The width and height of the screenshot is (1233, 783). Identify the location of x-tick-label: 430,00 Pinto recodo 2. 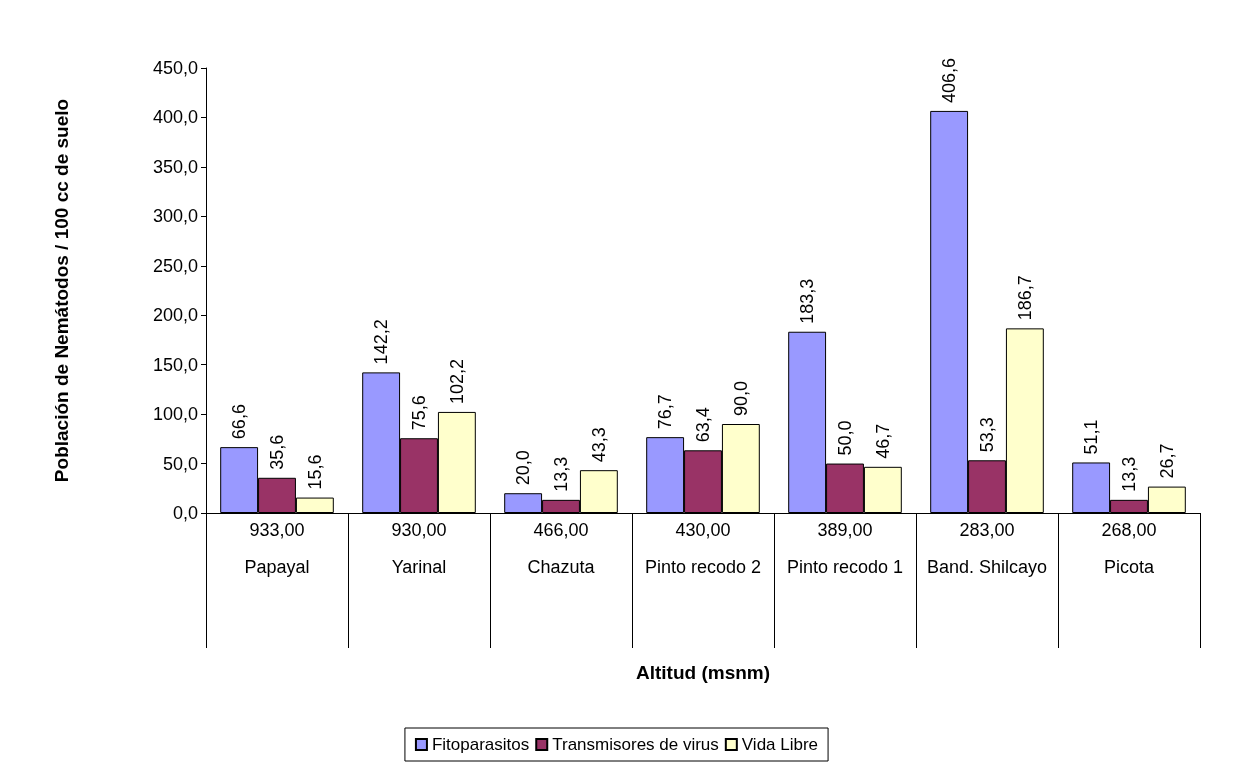
(703, 548).